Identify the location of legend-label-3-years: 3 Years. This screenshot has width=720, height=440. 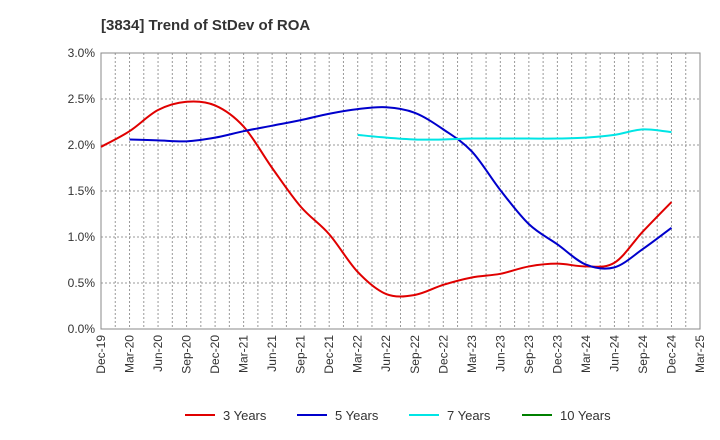
(245, 415).